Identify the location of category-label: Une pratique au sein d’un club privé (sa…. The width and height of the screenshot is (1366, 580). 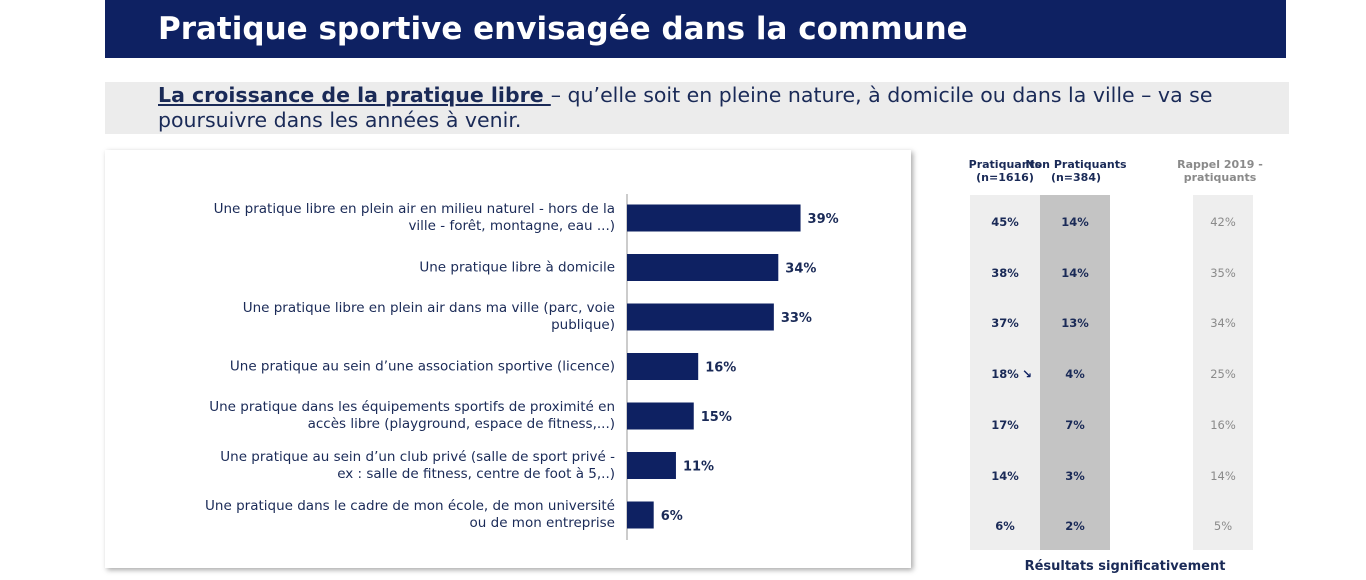
(417, 465).